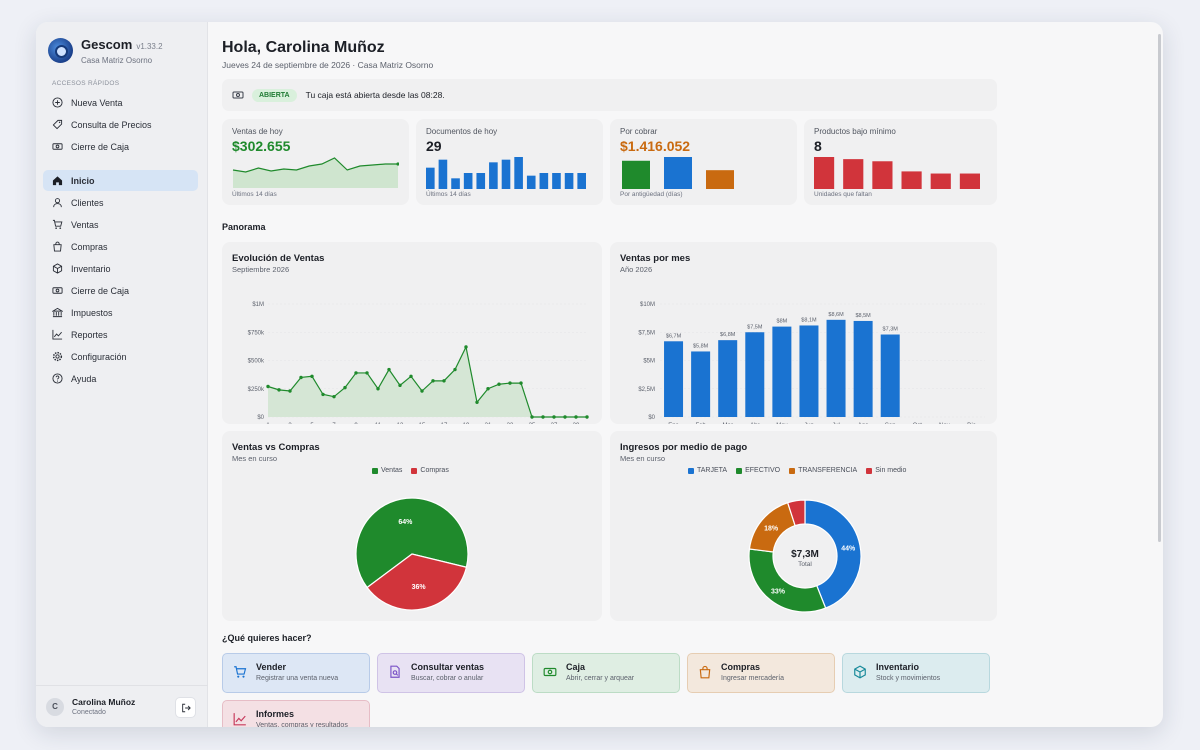  What do you see at coordinates (606, 673) in the screenshot?
I see `action-caja: Caja Abrir, cerrar y arquear` at bounding box center [606, 673].